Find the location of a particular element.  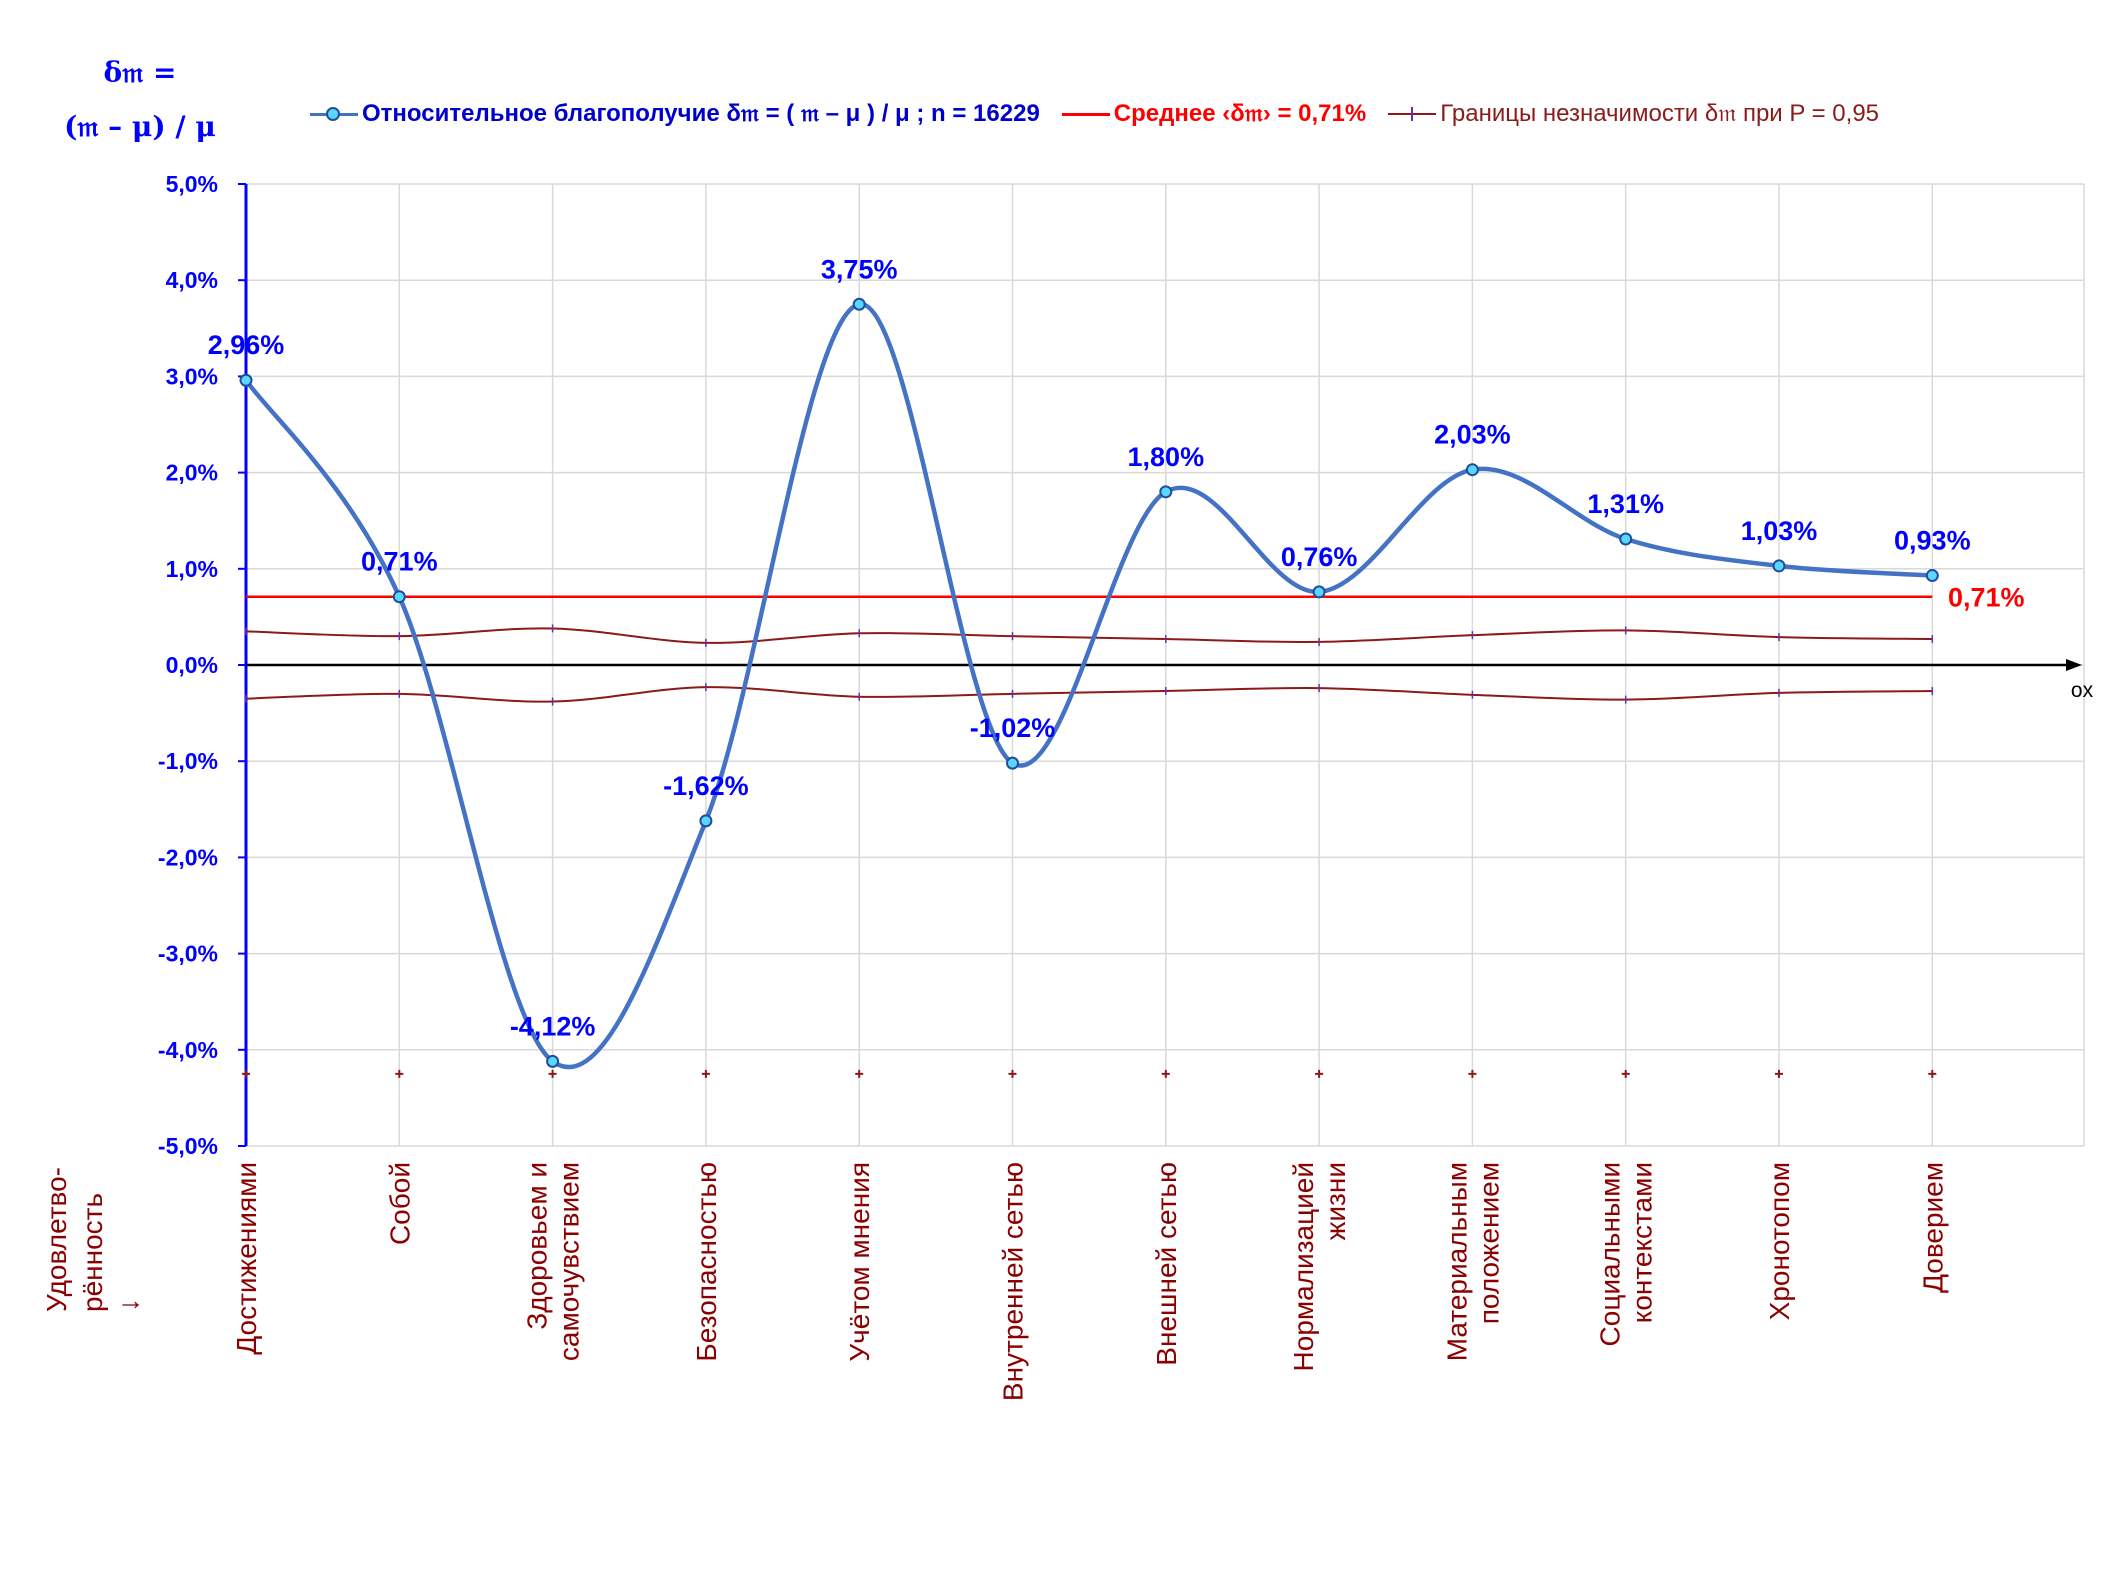

y-tick-label: 3,0% is located at coordinates (192, 376).